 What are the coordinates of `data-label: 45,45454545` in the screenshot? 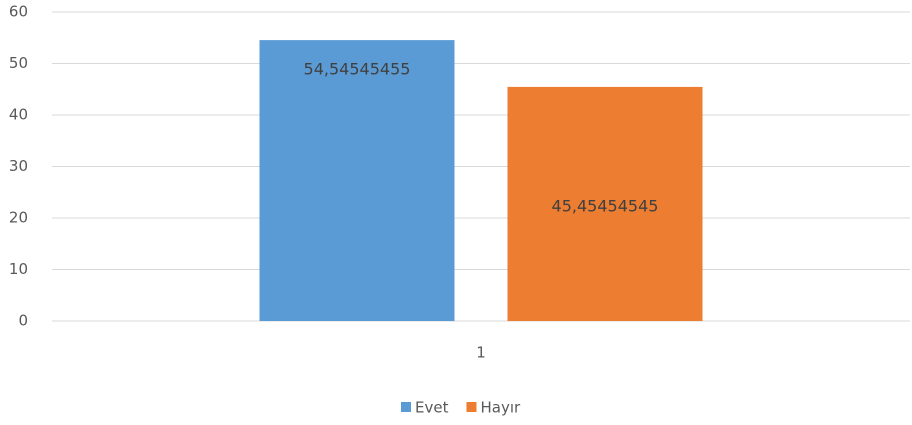 It's located at (605, 205).